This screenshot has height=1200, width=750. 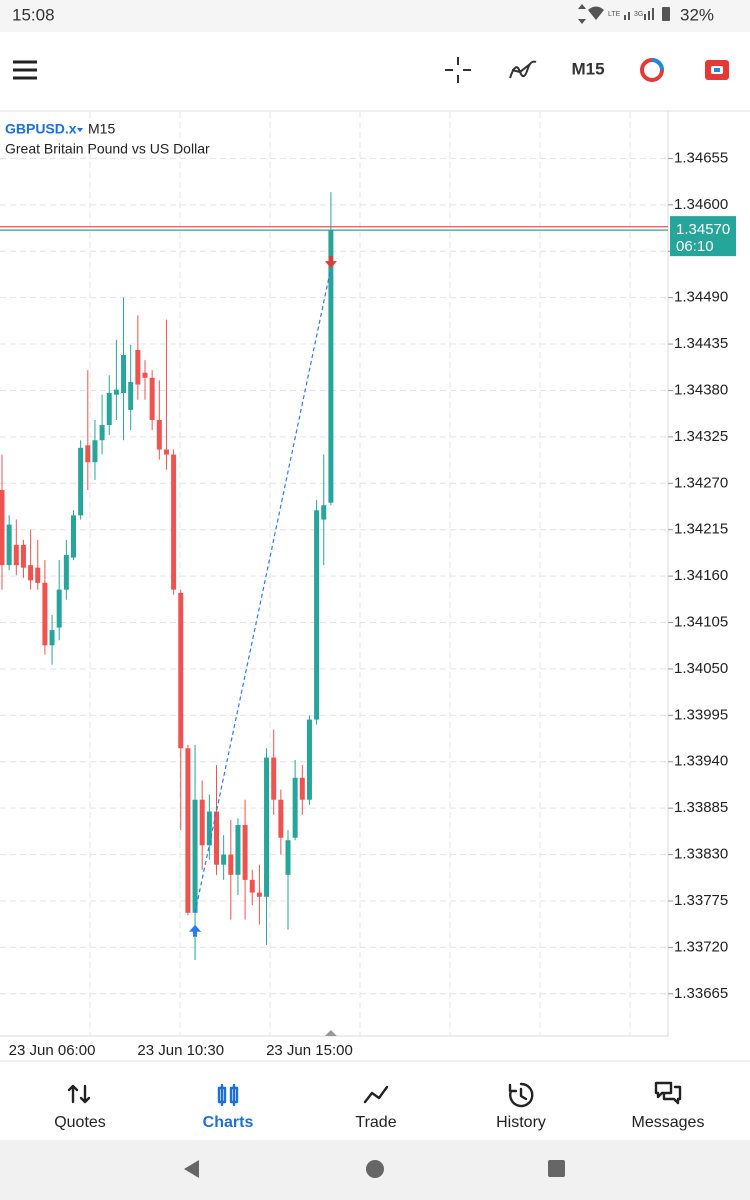 What do you see at coordinates (701, 854) in the screenshot?
I see `y-tick-label: 1.33830` at bounding box center [701, 854].